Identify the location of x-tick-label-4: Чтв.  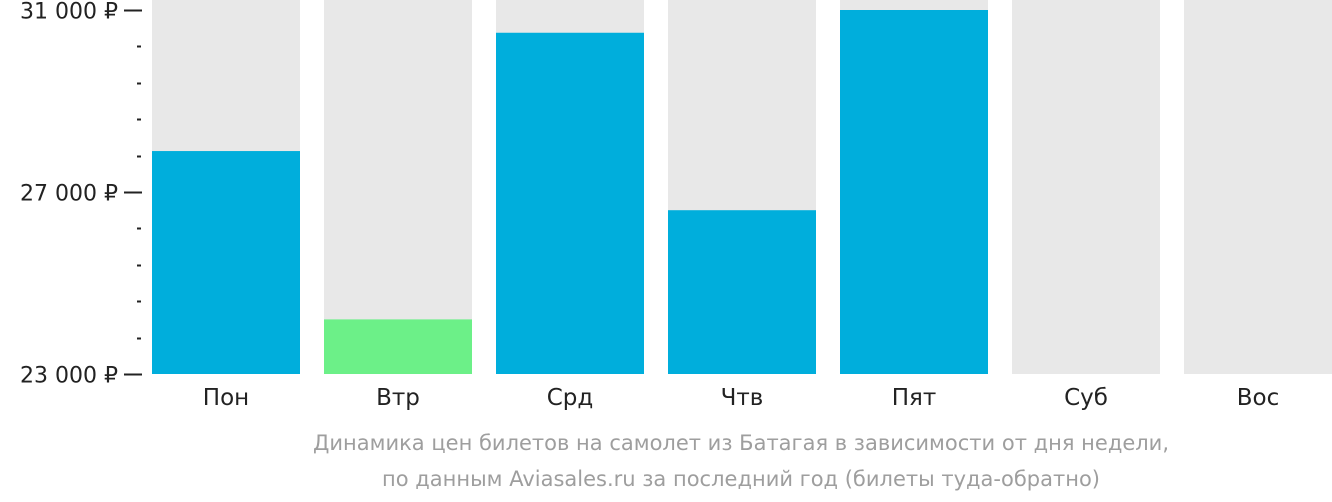
(742, 398).